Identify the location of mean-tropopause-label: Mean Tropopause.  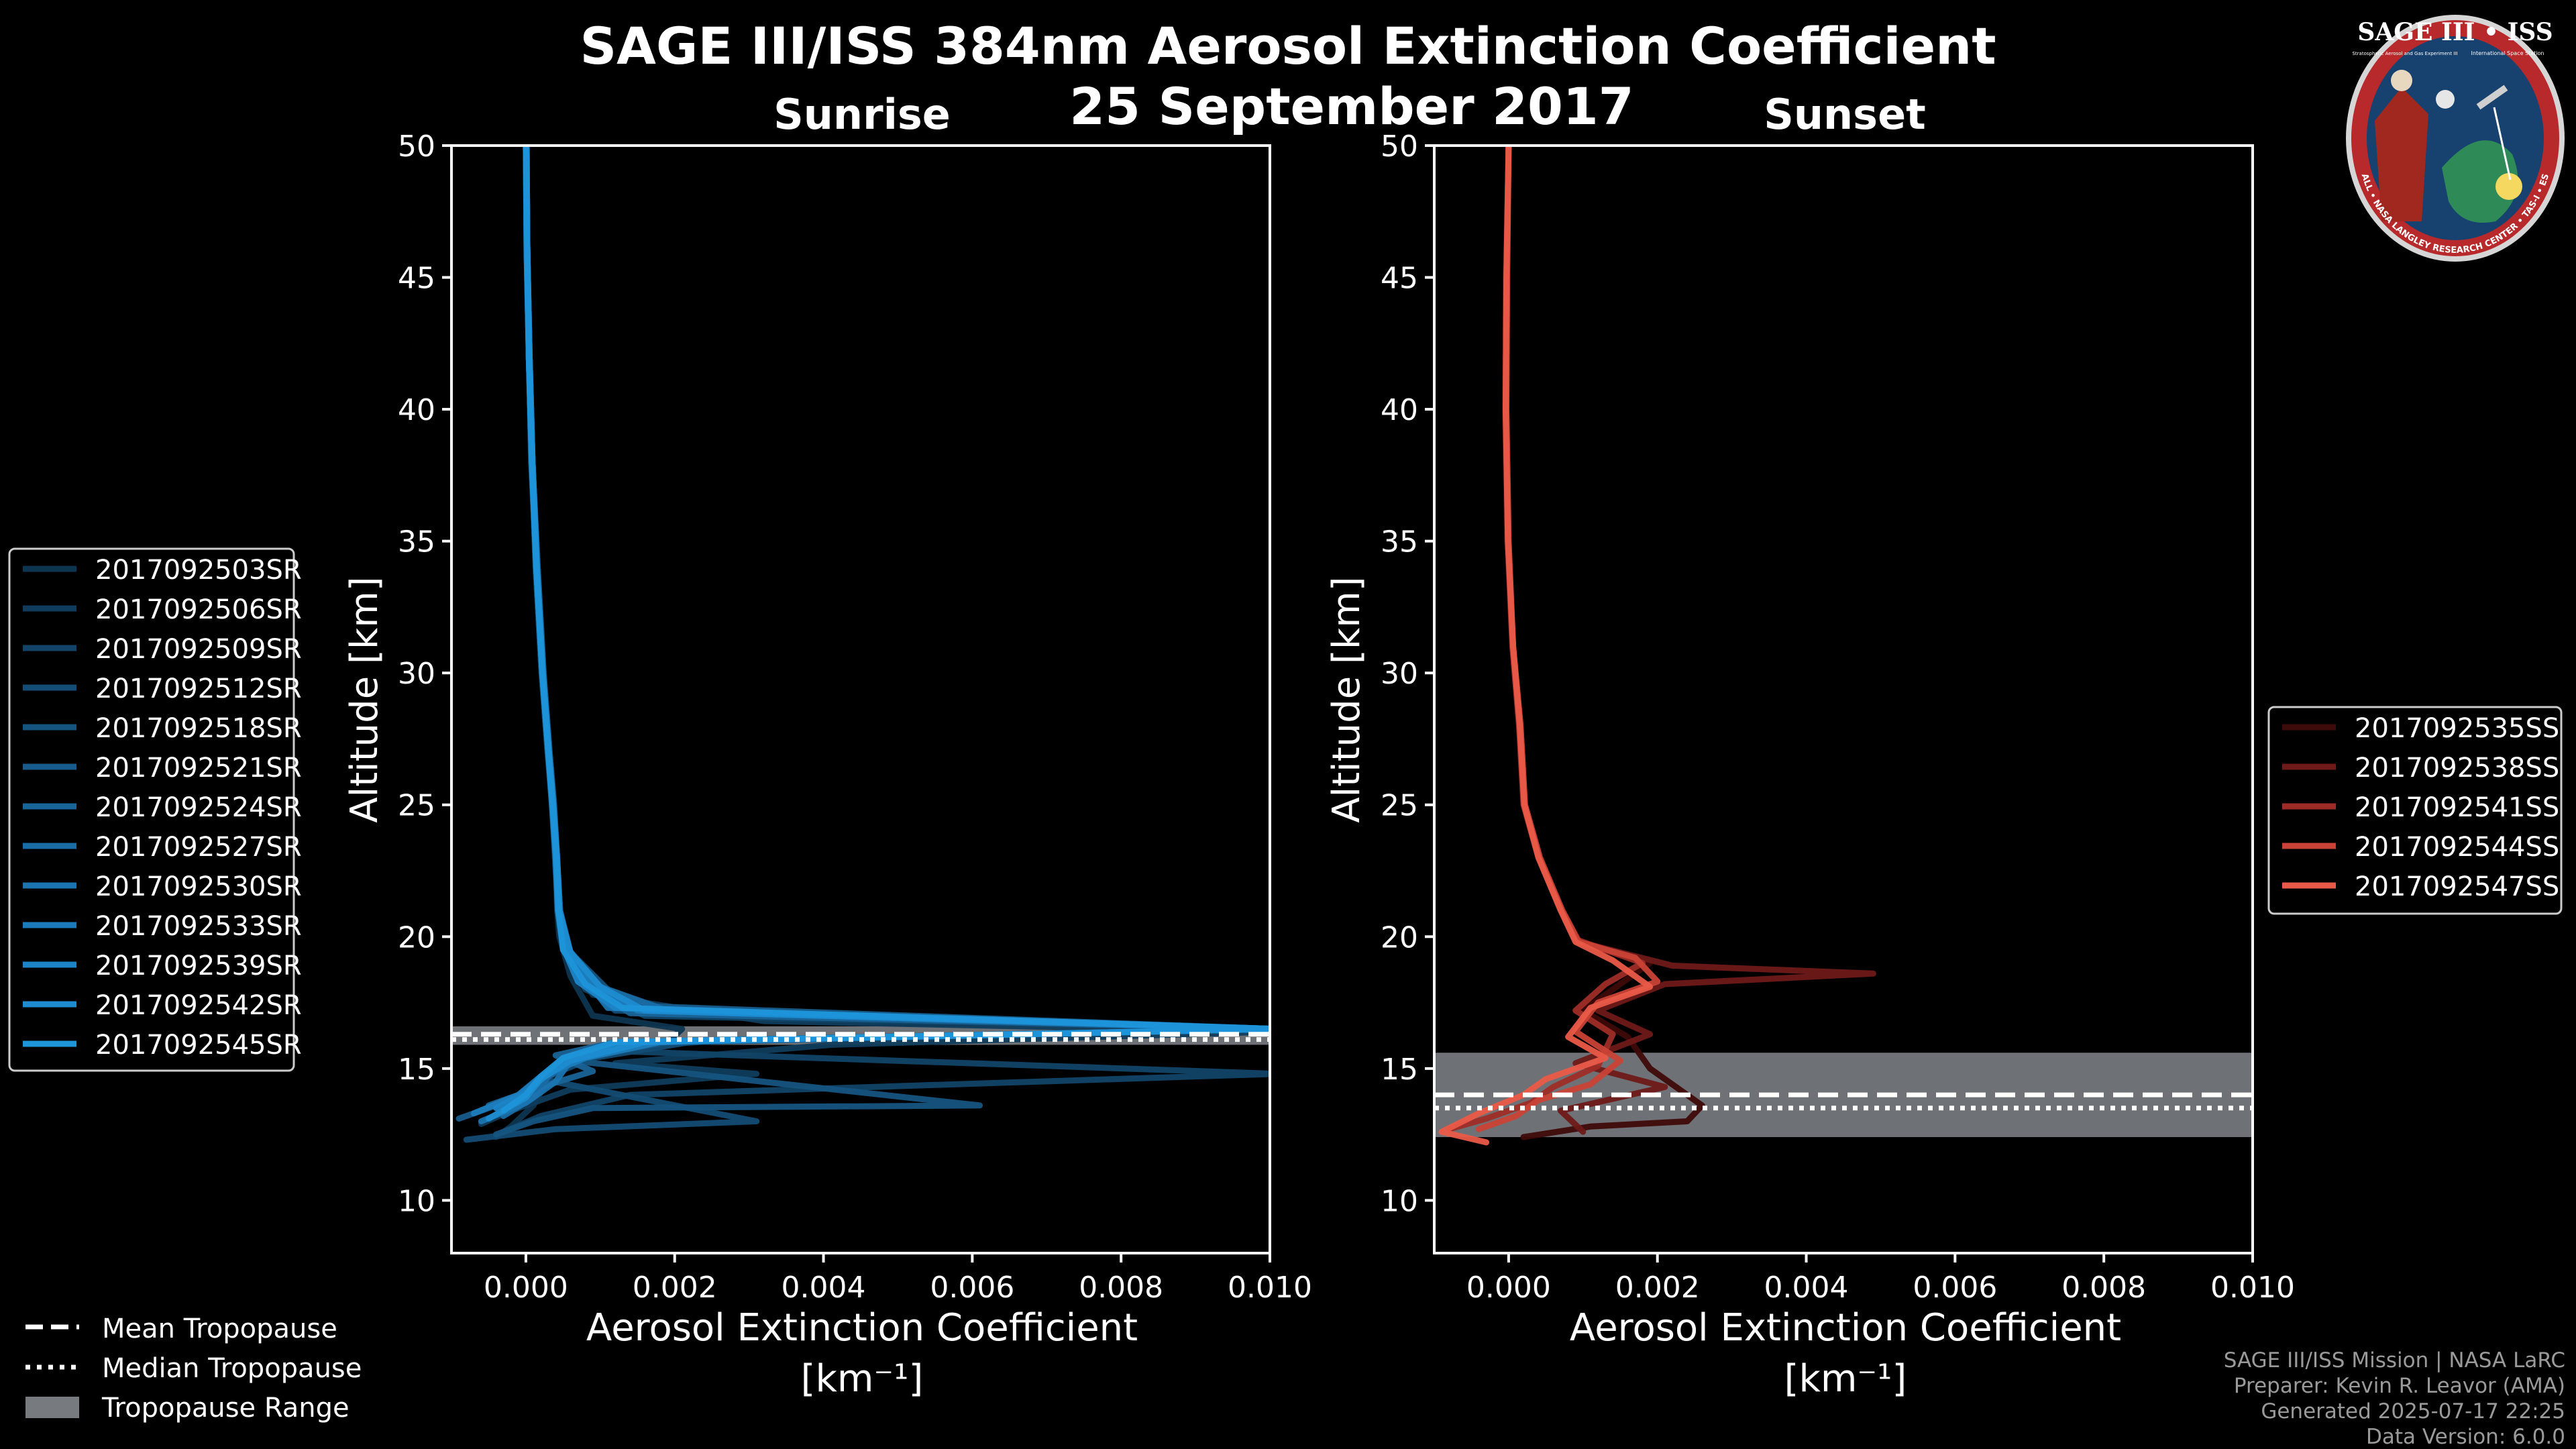
(219, 1328).